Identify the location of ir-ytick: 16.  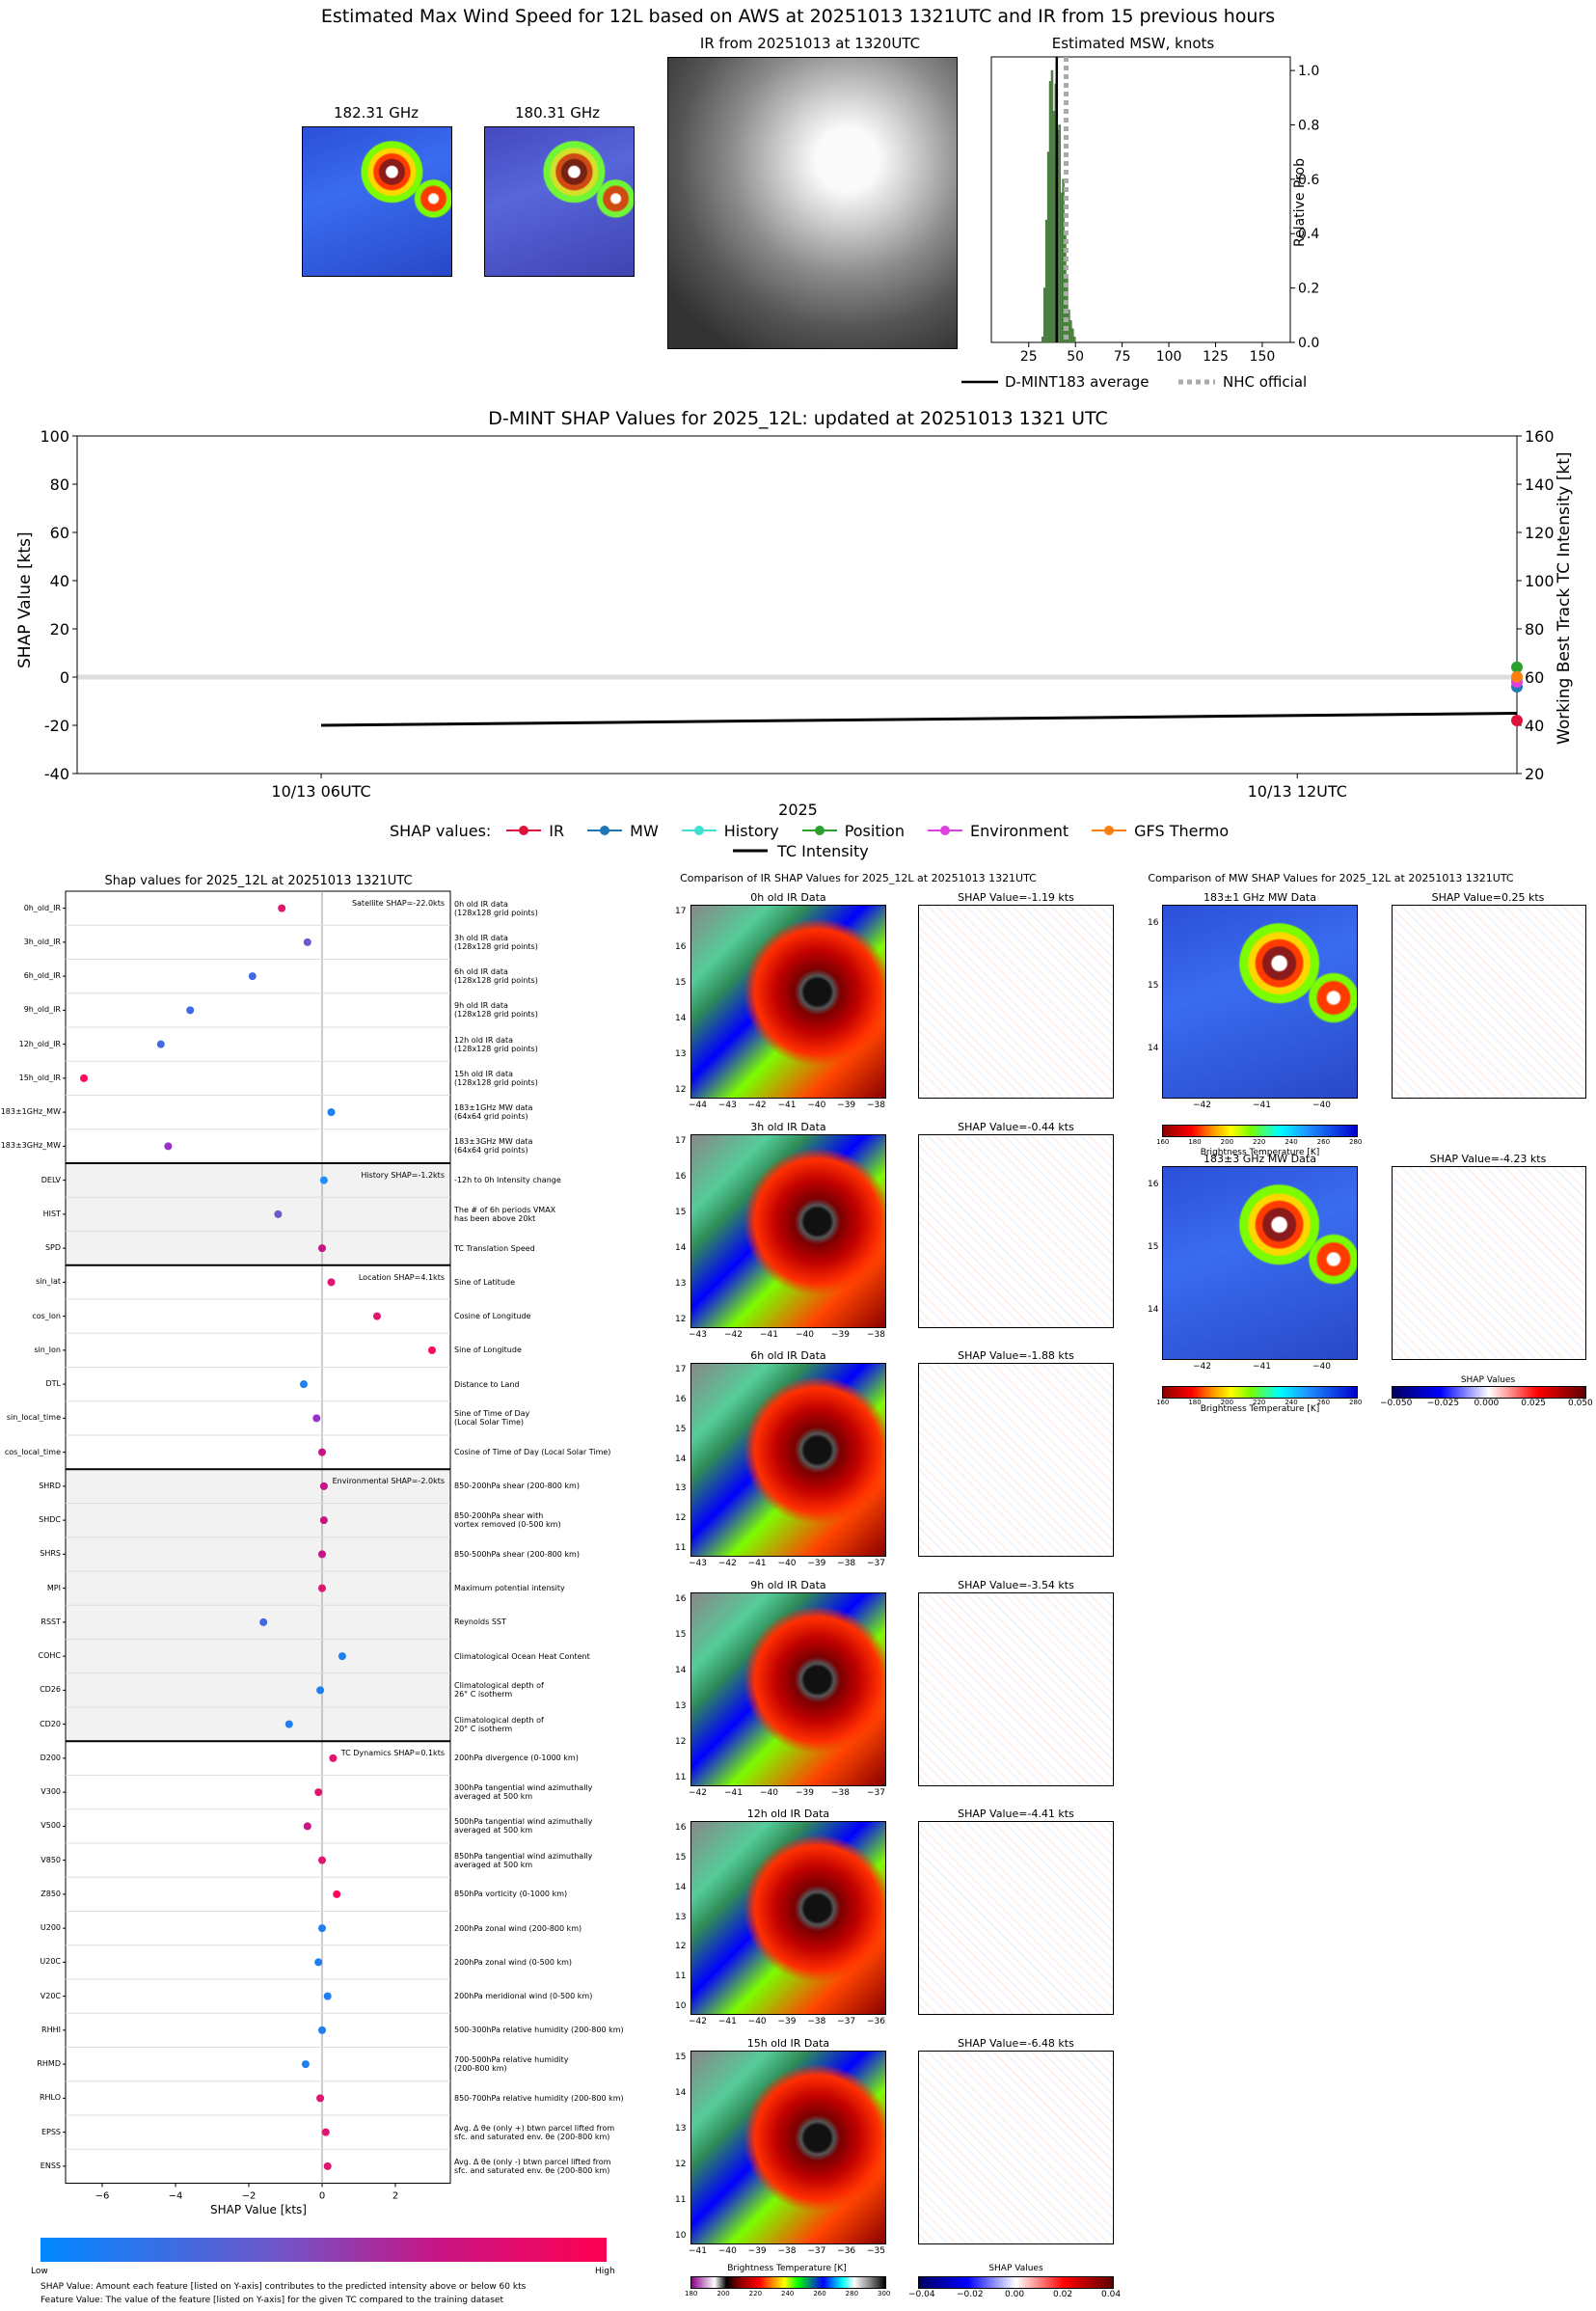
(681, 1399).